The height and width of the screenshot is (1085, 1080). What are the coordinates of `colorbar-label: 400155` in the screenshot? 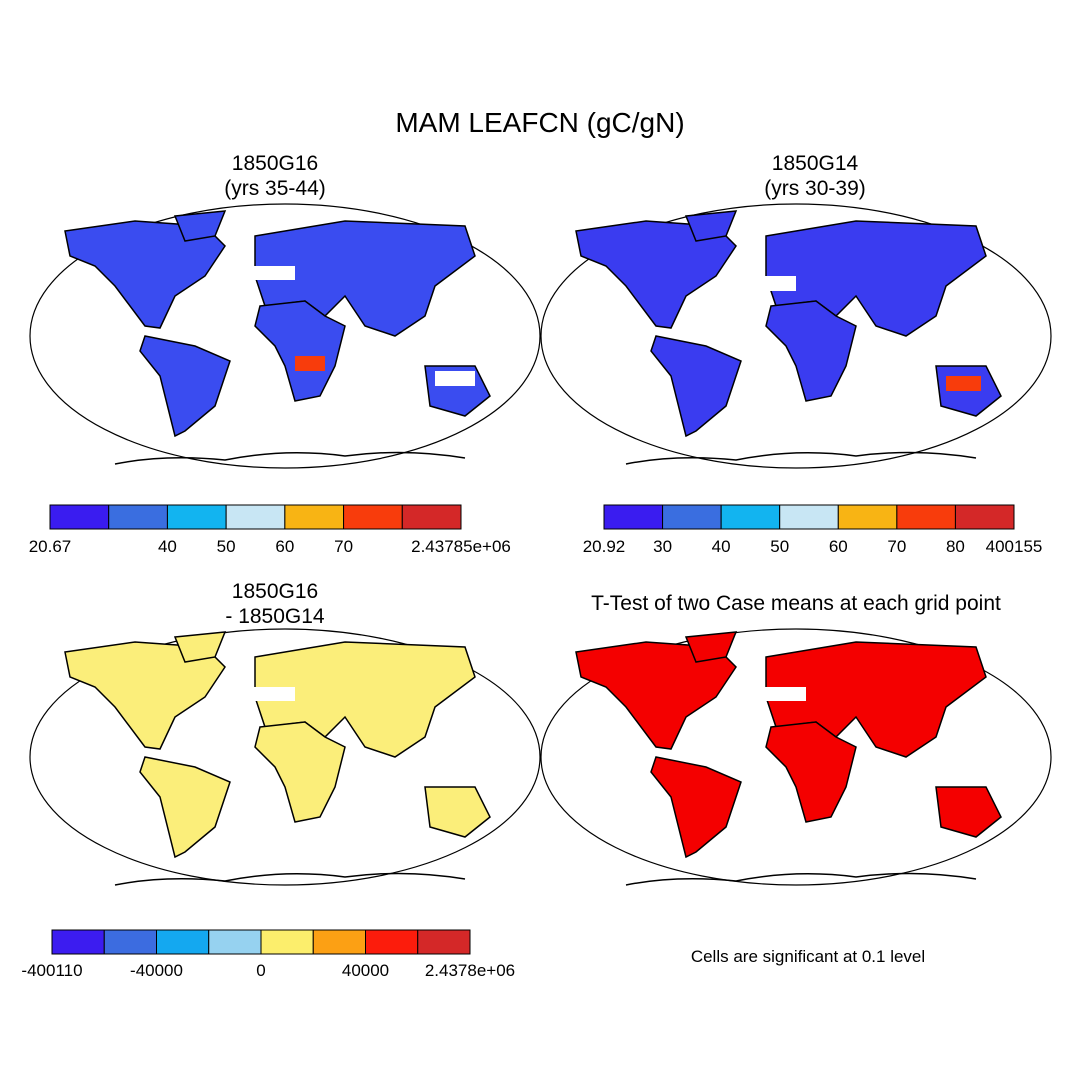 It's located at (1014, 546).